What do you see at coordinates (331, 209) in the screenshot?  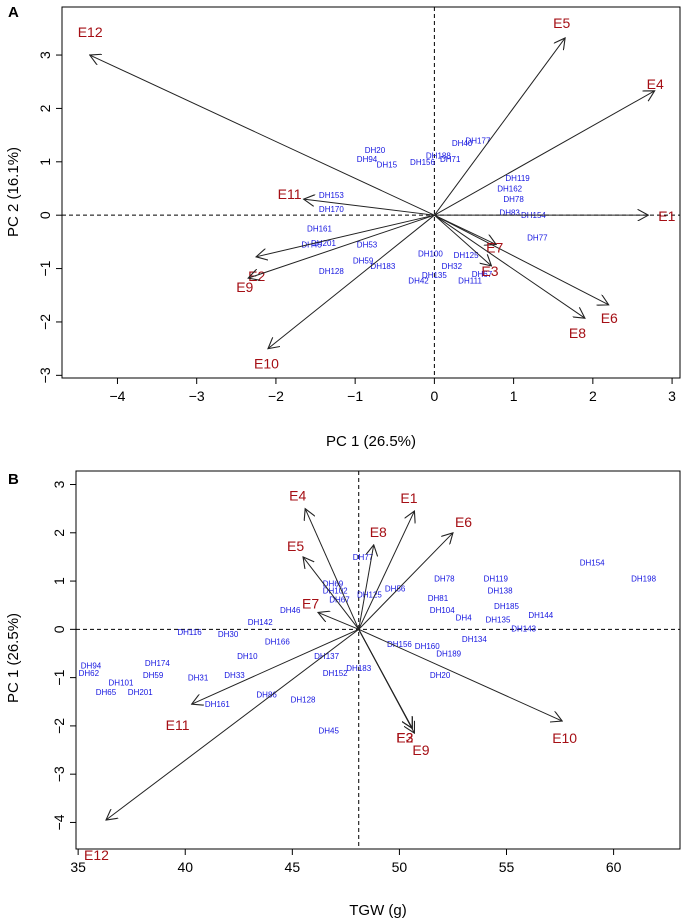 I see `genotype-label: DH170` at bounding box center [331, 209].